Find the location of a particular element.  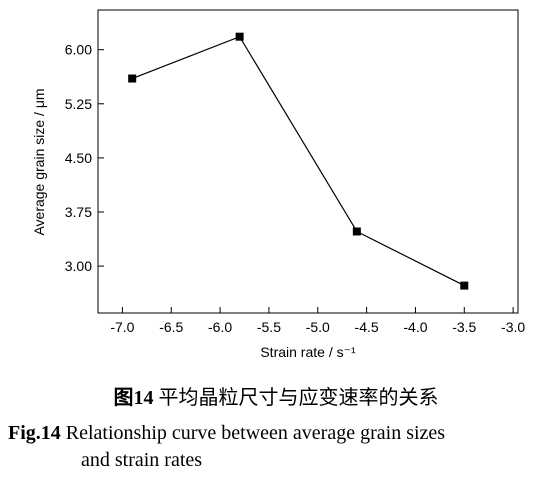

caption-cn-text: 平均晶粒尺寸与应变速率的关系 is located at coordinates (296, 398).